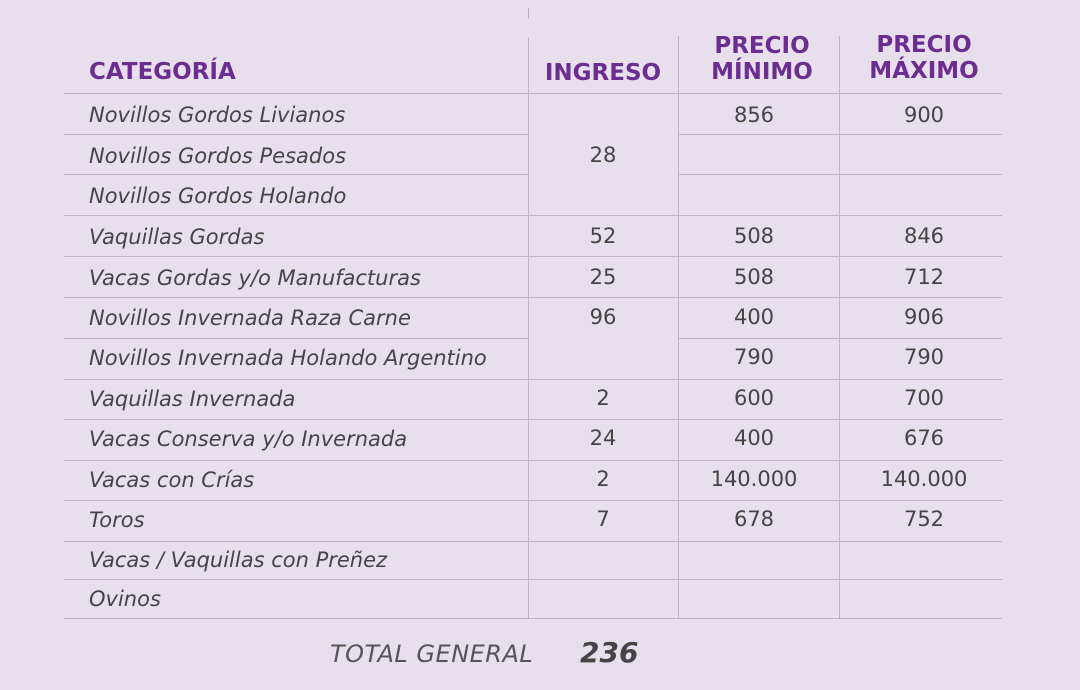 This screenshot has width=1080, height=690. I want to click on header-underline, so click(533, 93).